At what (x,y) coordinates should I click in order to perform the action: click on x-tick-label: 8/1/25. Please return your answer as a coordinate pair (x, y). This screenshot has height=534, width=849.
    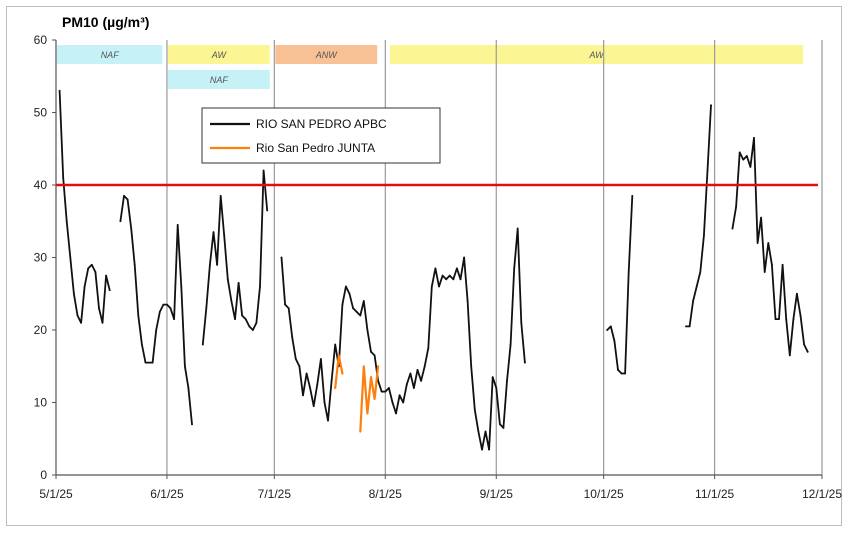
    Looking at the image, I should click on (386, 494).